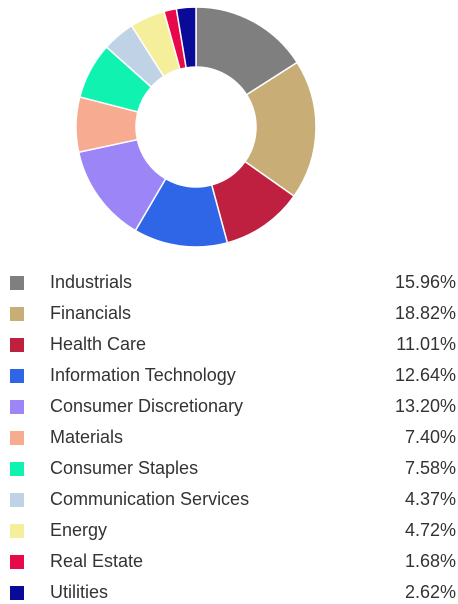 This screenshot has height=604, width=458. What do you see at coordinates (430, 468) in the screenshot?
I see `value-label: 7.58%` at bounding box center [430, 468].